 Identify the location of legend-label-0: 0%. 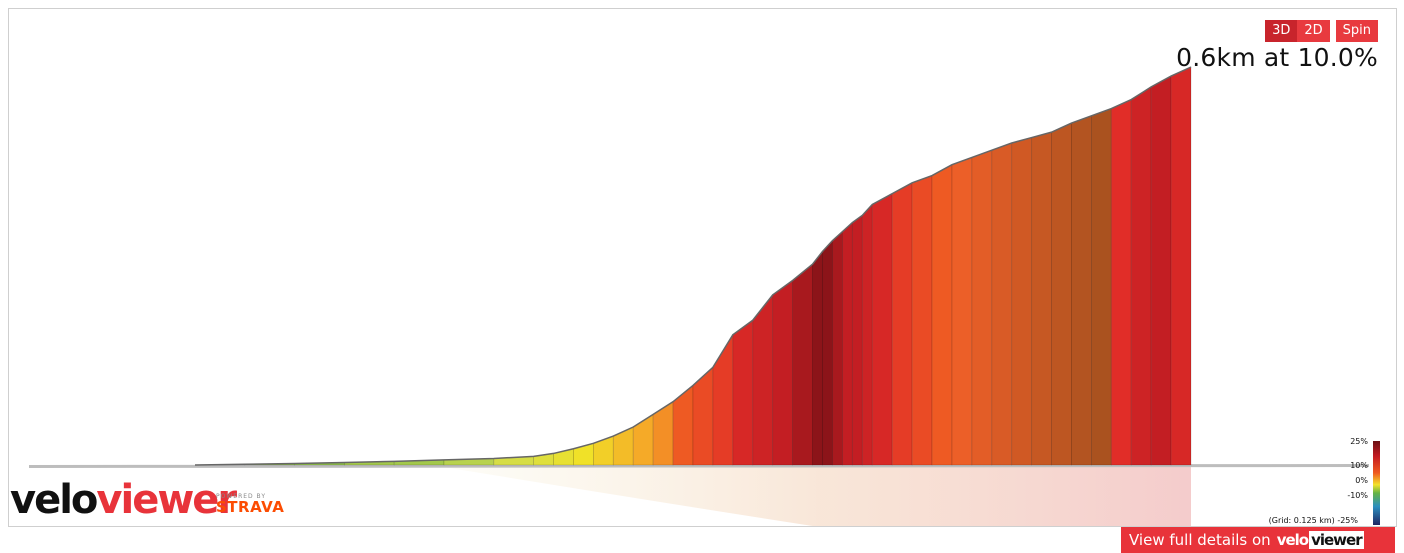
(1361, 480).